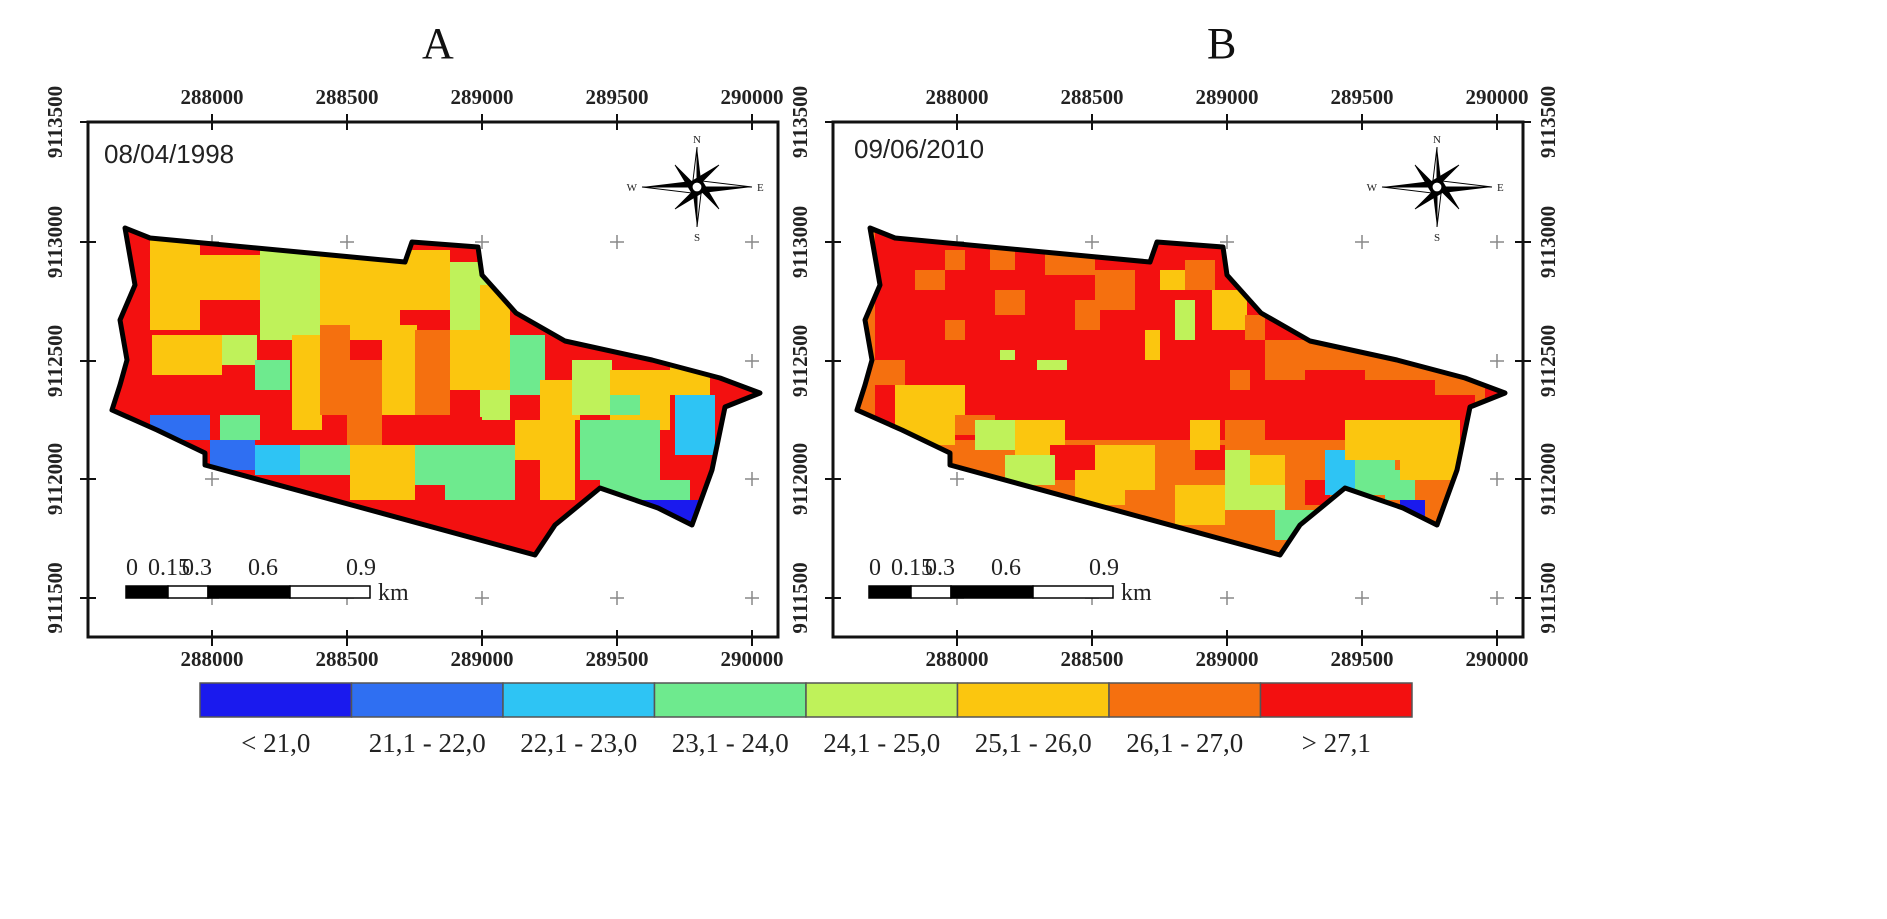 The image size is (1887, 919). I want to click on scale-label: 0, so click(132, 568).